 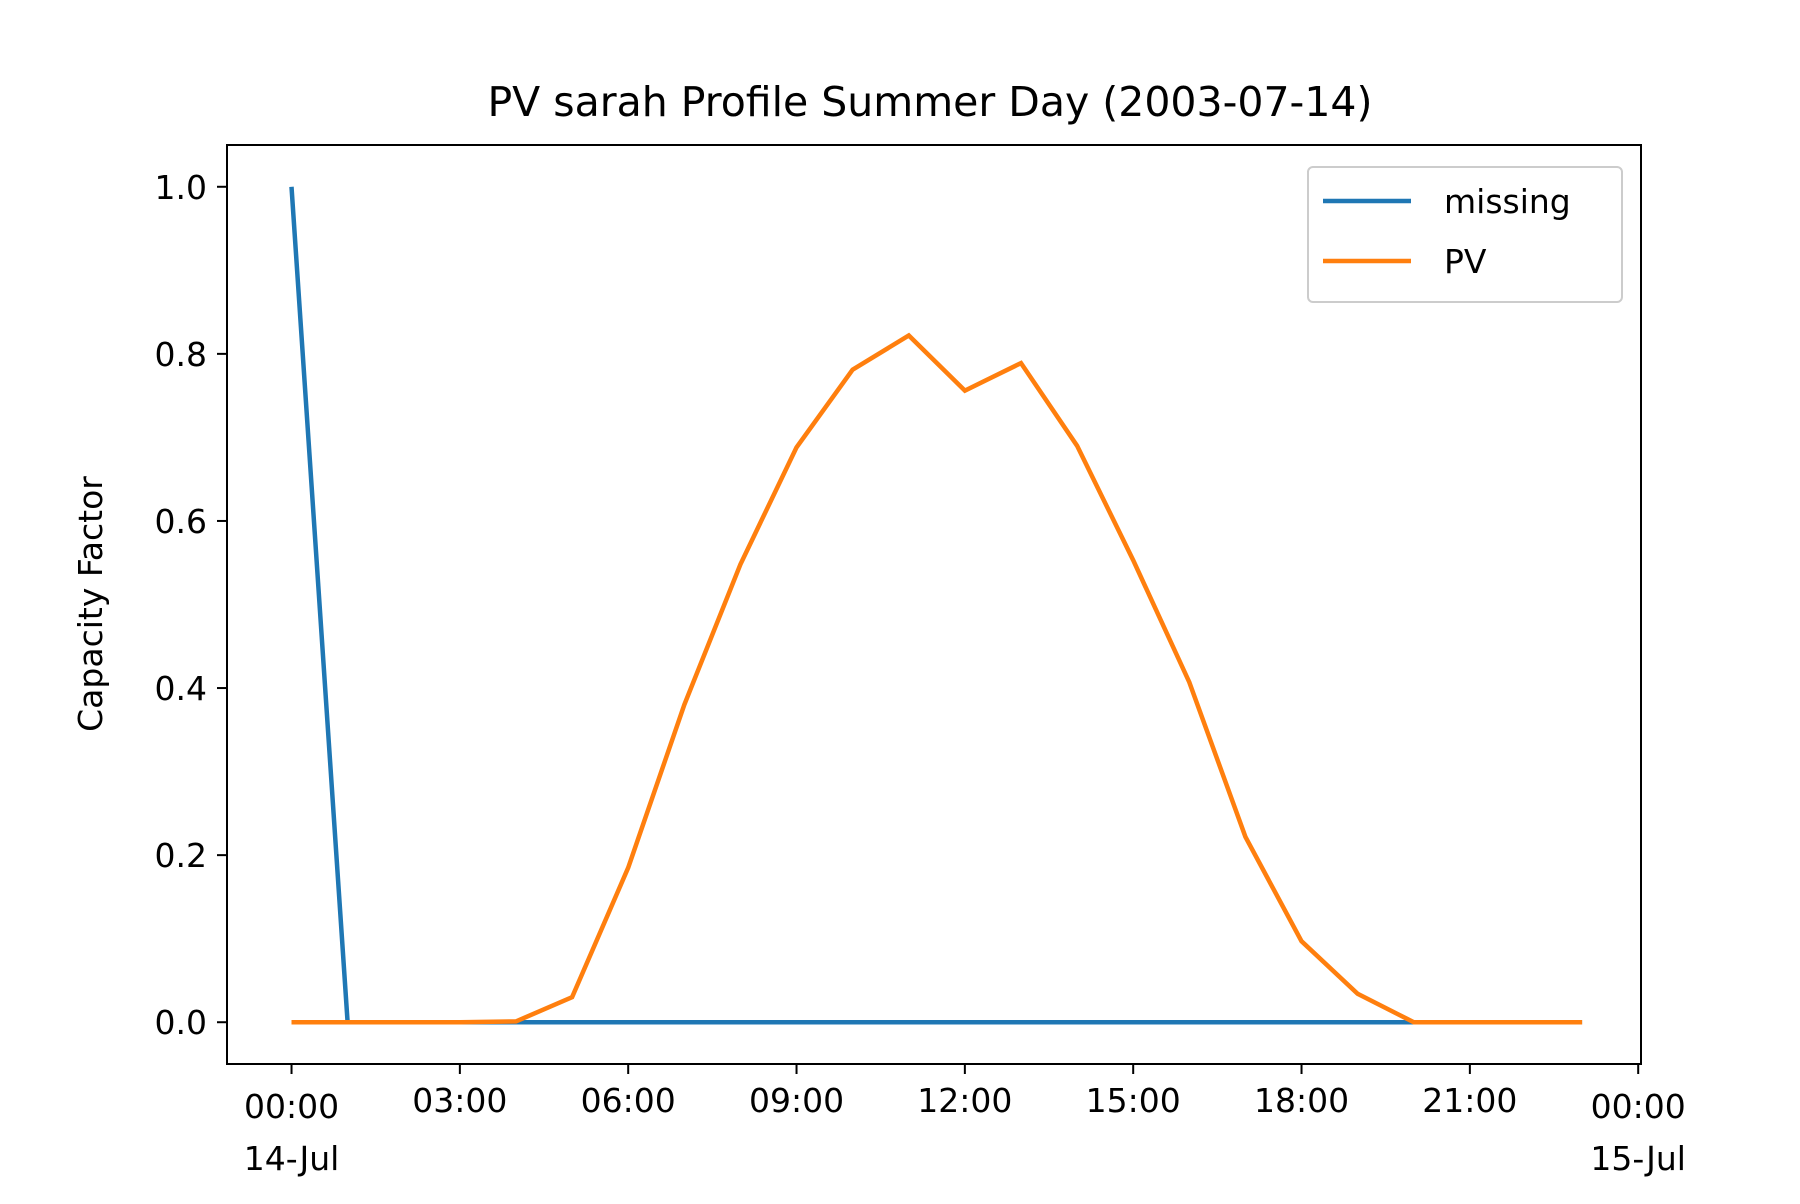 What do you see at coordinates (1507, 201) in the screenshot?
I see `legend-label-missing: missing` at bounding box center [1507, 201].